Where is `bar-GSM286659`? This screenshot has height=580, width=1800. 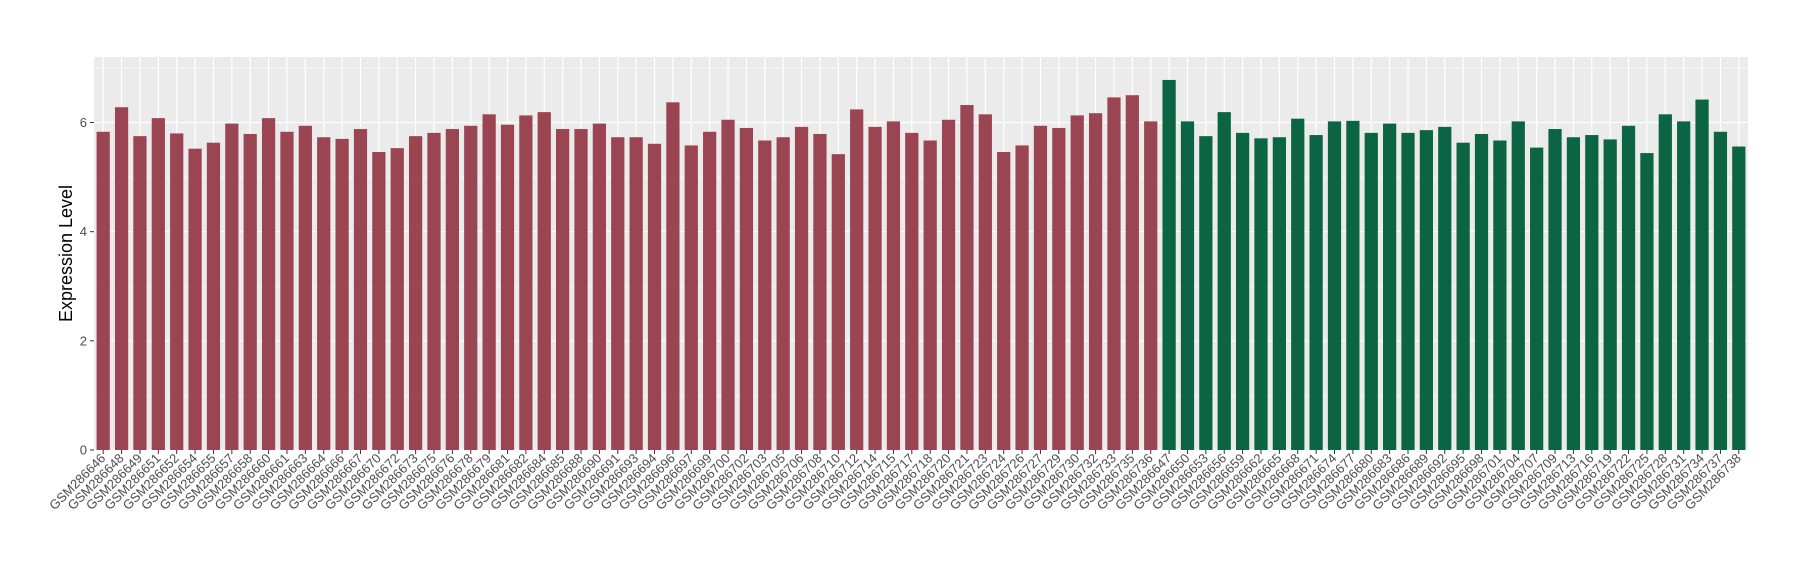 bar-GSM286659 is located at coordinates (1242, 291).